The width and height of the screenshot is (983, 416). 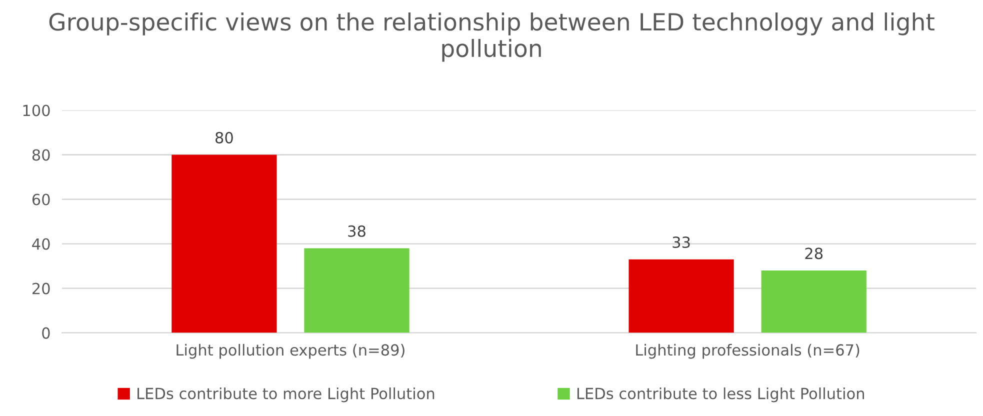 I want to click on y-tick-label: 60, so click(x=41, y=200).